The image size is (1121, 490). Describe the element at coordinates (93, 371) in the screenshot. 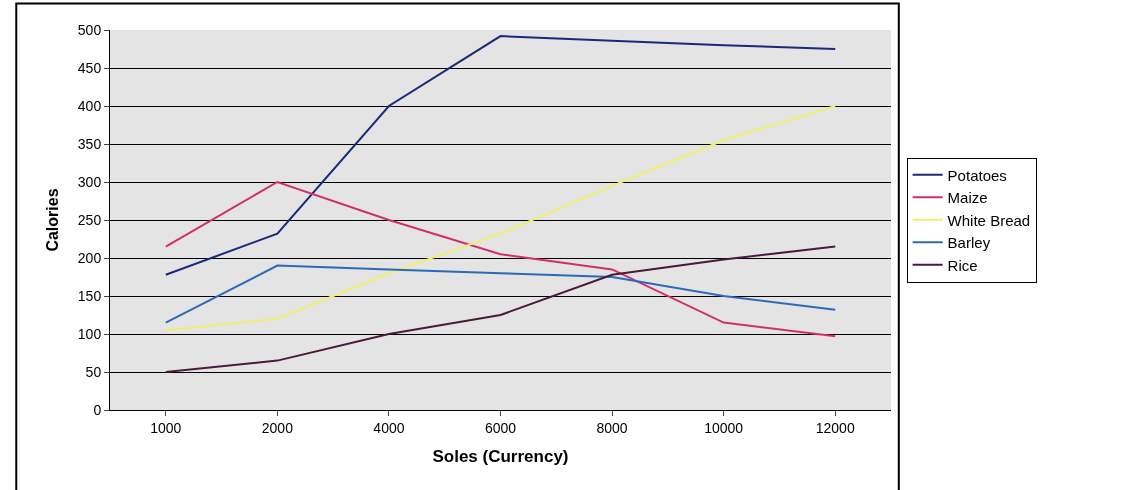

I see `y-tick-label: 50` at that location.